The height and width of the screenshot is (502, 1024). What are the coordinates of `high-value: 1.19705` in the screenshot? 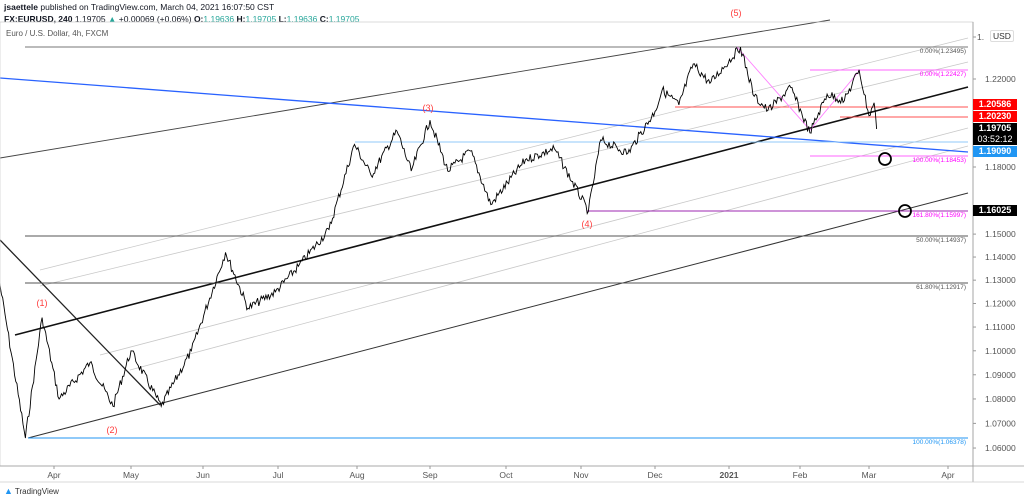 It's located at (261, 19).